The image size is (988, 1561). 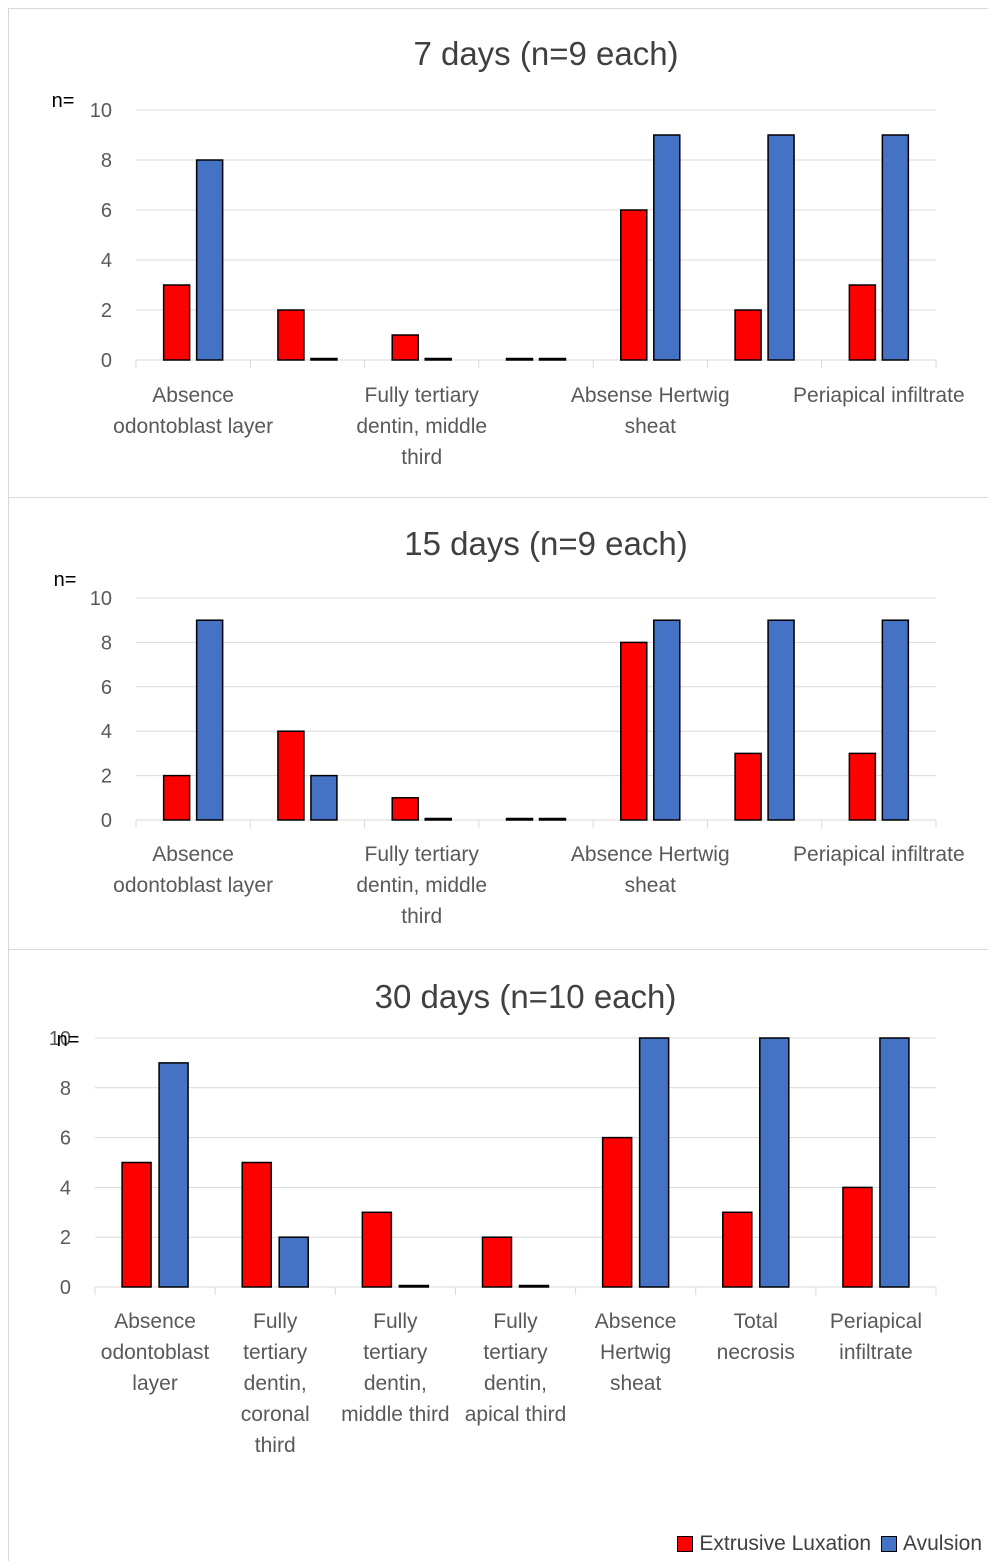 What do you see at coordinates (942, 1543) in the screenshot?
I see `legend-label-avulsion: Avulsion` at bounding box center [942, 1543].